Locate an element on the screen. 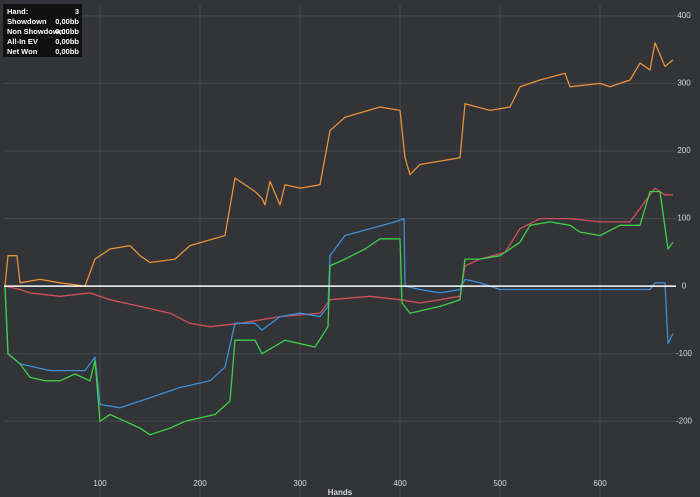 This screenshot has width=700, height=497. tooltip-label: Showdown is located at coordinates (27, 21).